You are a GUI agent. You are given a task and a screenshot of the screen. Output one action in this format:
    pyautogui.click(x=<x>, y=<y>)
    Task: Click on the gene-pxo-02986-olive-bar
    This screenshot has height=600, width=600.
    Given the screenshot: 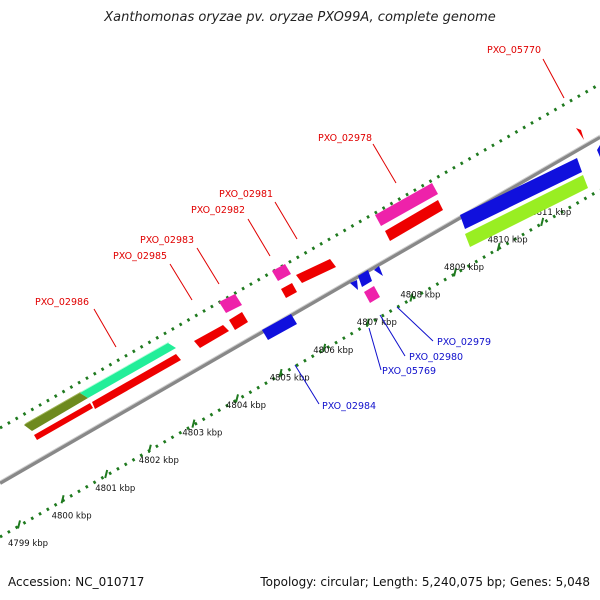 What is the action you would take?
    pyautogui.click(x=56, y=412)
    